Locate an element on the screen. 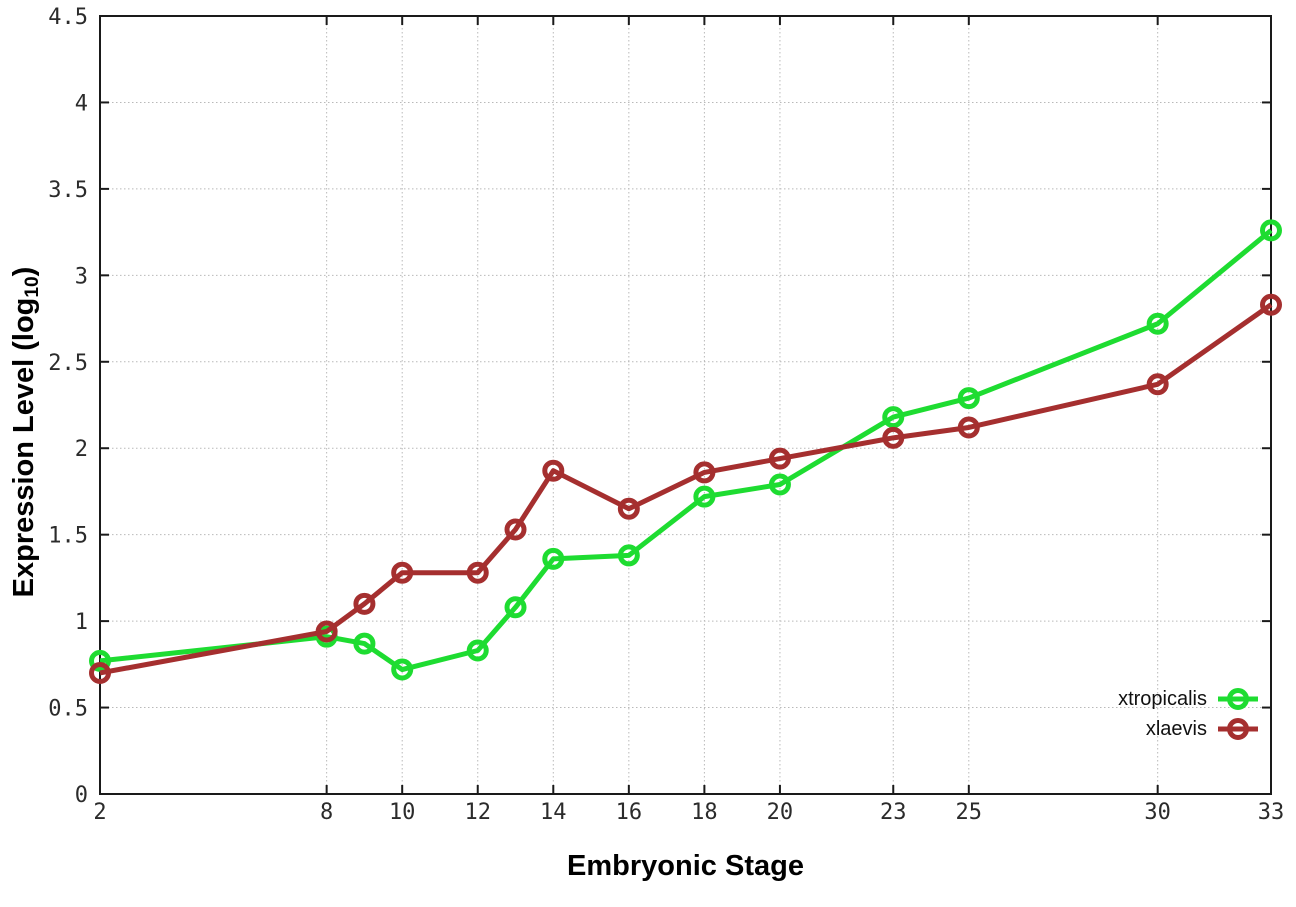 This screenshot has width=1296, height=907. legend: xtropicalis xlaevis is located at coordinates (1189, 714).